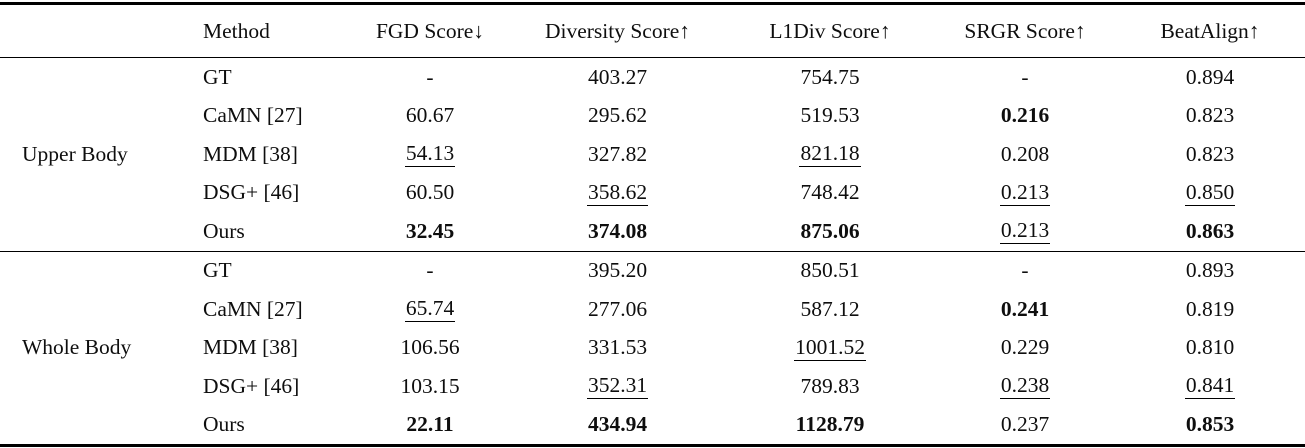  I want to click on value-text: 374.08, so click(617, 230).